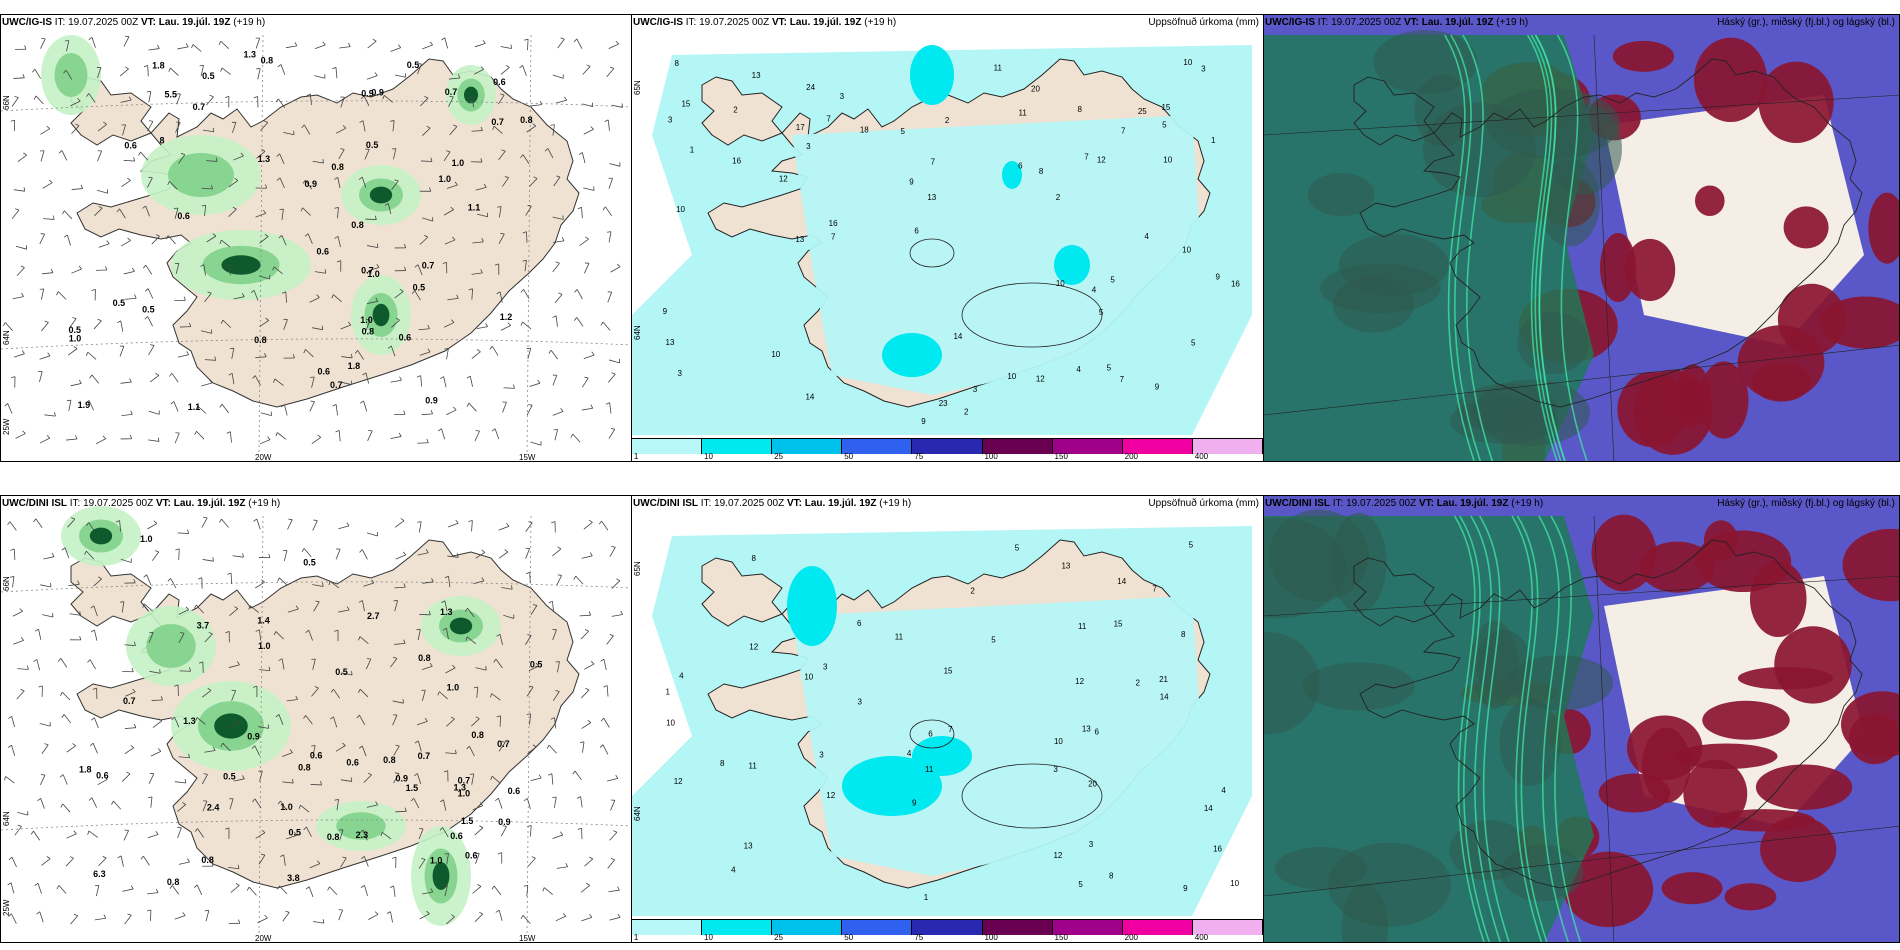  I want to click on precip-value-label: 2.3, so click(362, 835).